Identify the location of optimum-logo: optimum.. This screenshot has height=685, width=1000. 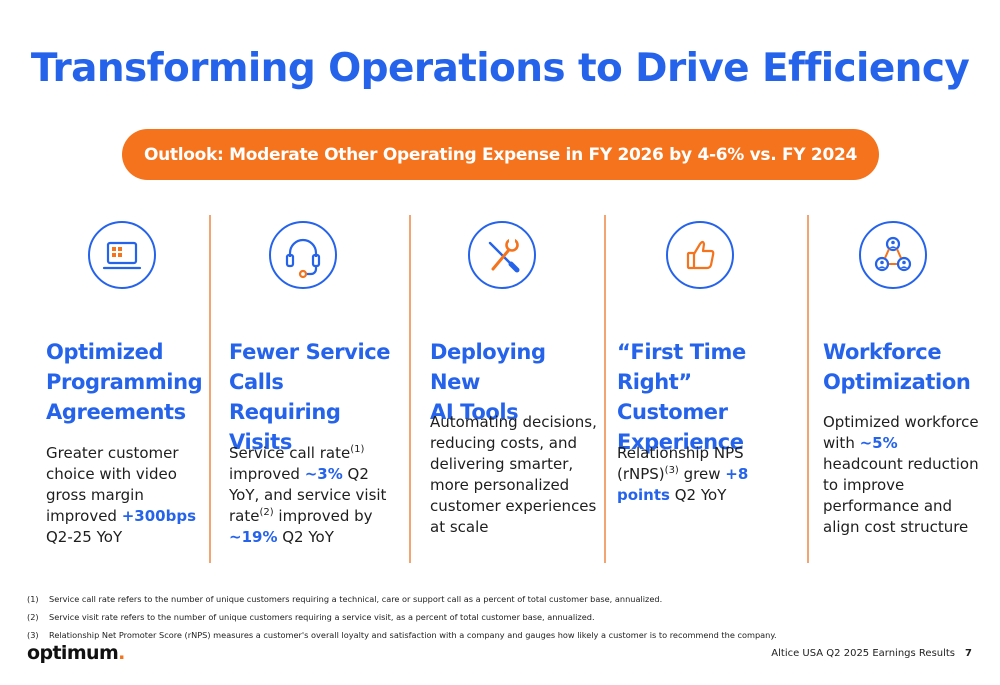
(76, 653).